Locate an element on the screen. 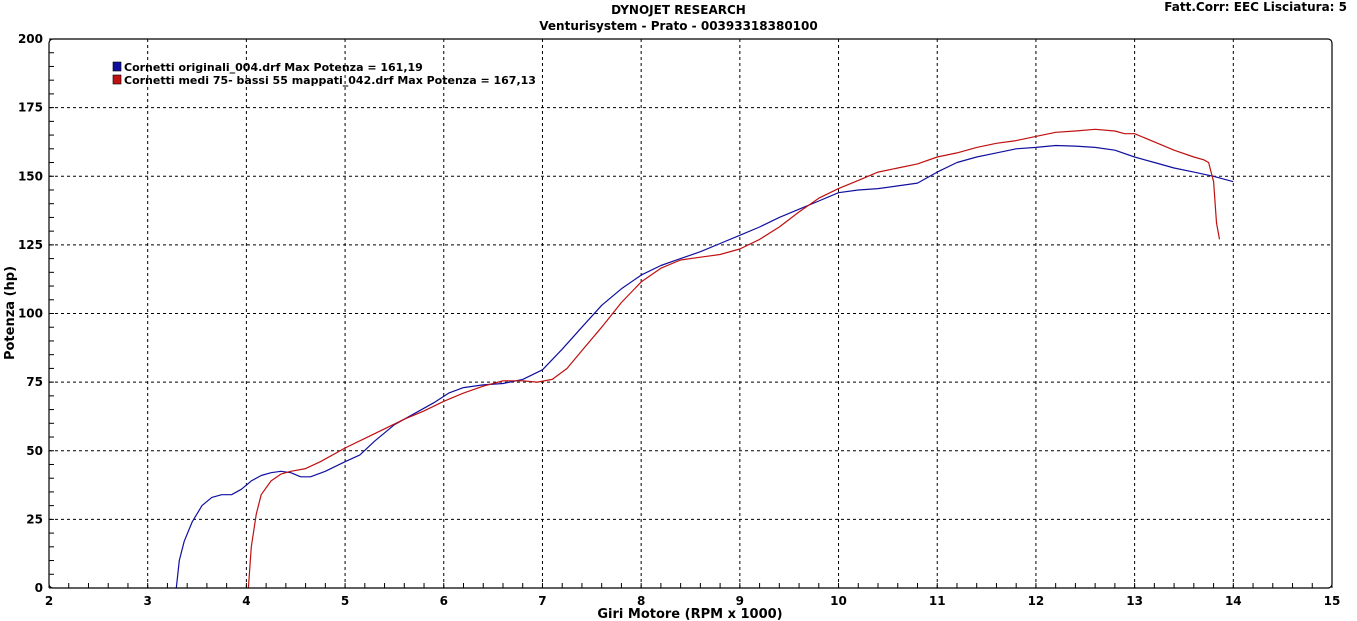  chart-title: DYNOJET RESEARCH is located at coordinates (678, 10).